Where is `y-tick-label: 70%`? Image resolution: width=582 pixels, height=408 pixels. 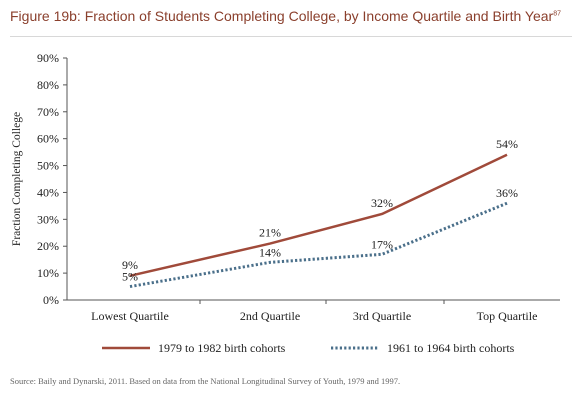
y-tick-label: 70% is located at coordinates (48, 112).